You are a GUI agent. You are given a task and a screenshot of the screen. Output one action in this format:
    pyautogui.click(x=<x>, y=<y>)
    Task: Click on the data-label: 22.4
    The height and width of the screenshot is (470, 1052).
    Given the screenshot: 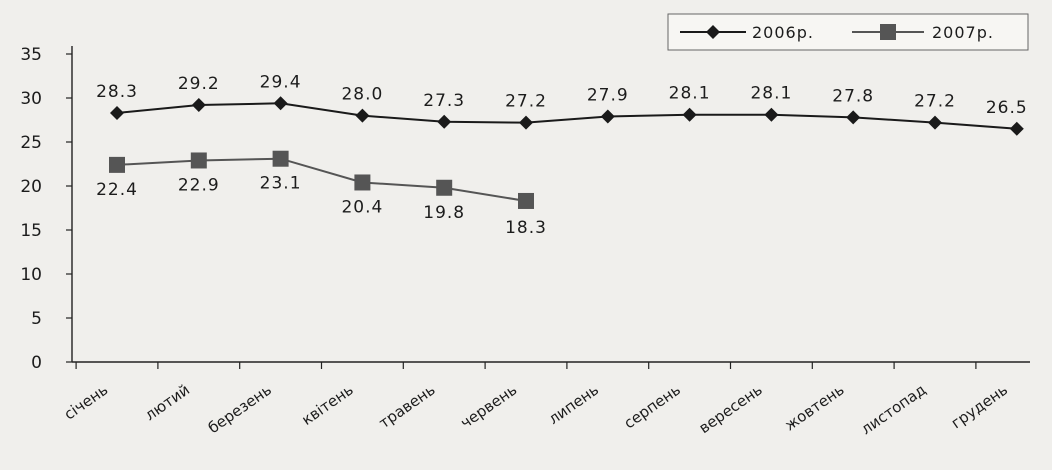 What is the action you would take?
    pyautogui.click(x=117, y=190)
    